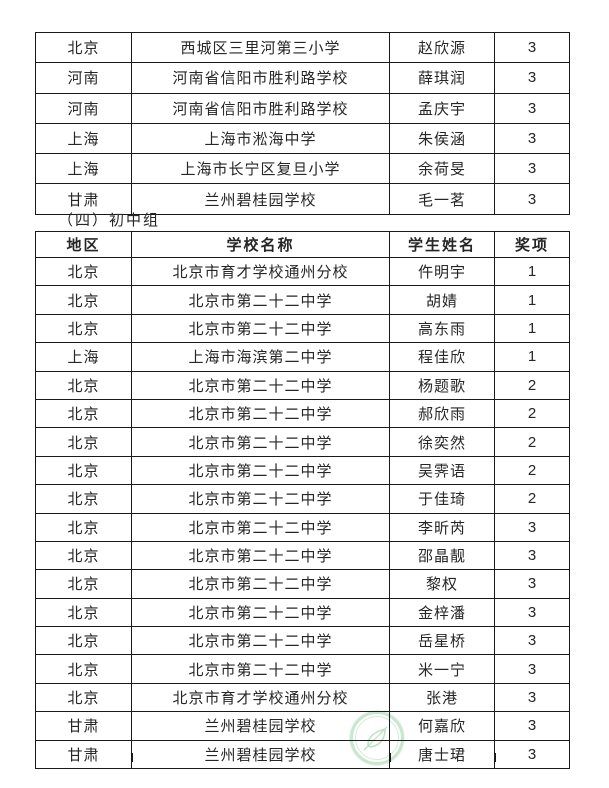 This screenshot has width=609, height=788. What do you see at coordinates (442, 442) in the screenshot?
I see `cell-student: 徐奕然` at bounding box center [442, 442].